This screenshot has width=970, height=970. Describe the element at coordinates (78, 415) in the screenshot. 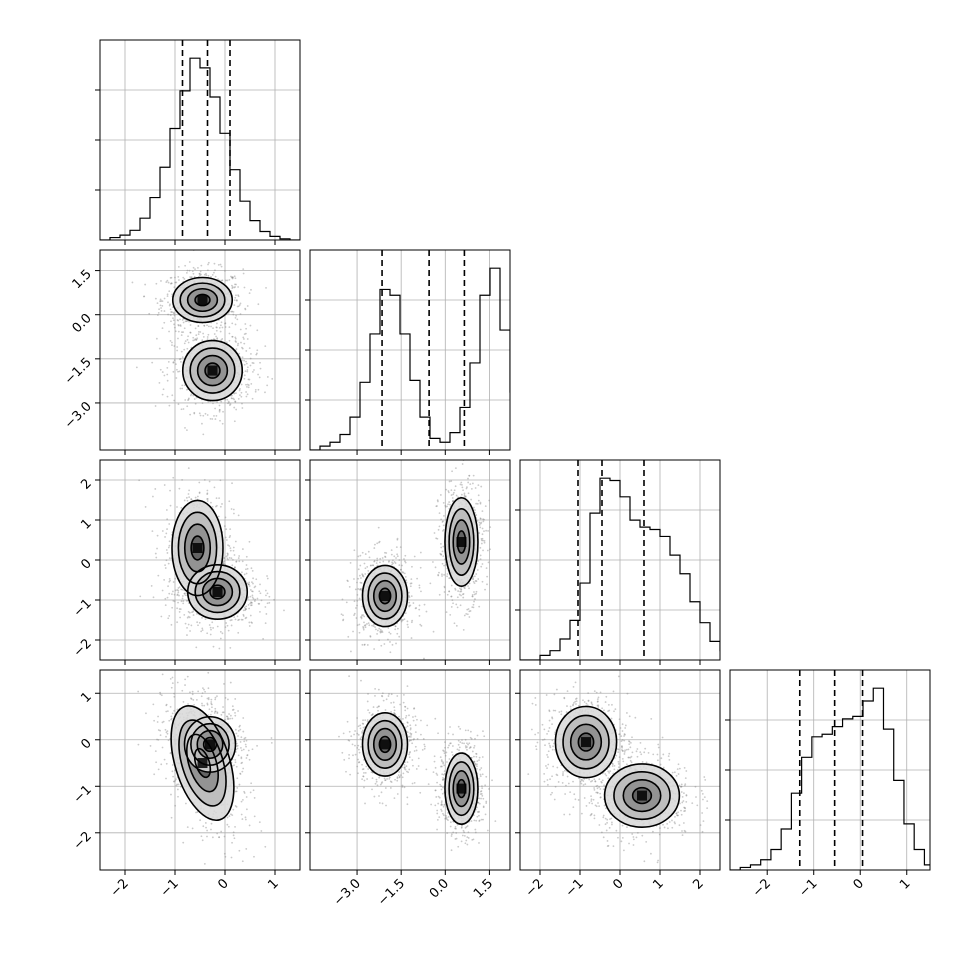

I see `y-tick-label: −3.0` at that location.